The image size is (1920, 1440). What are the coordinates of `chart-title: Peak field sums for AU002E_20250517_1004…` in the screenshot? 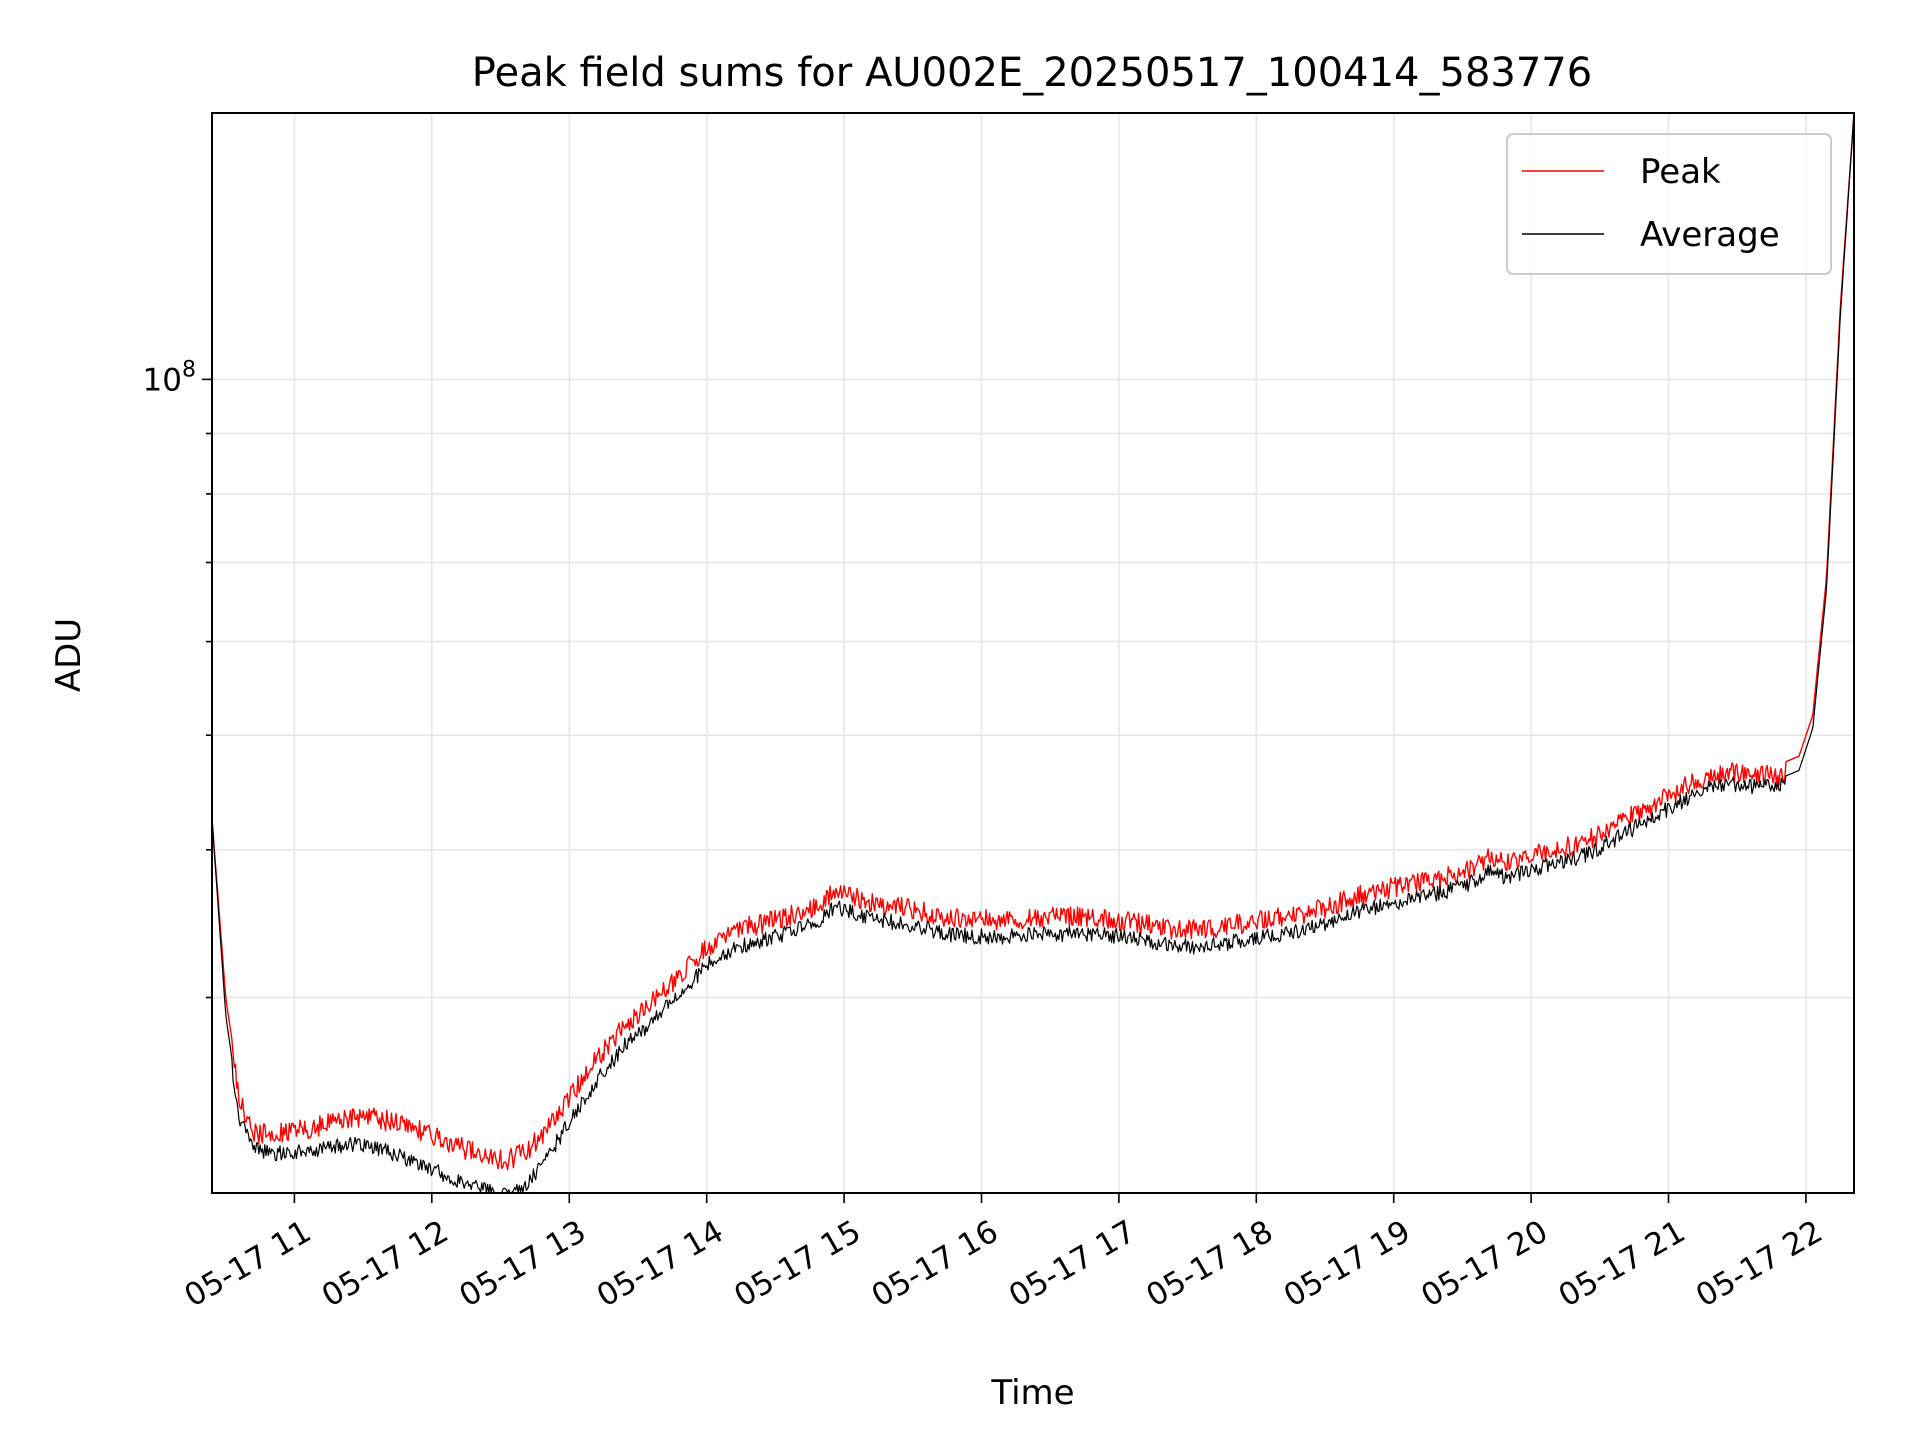 It's located at (1032, 73).